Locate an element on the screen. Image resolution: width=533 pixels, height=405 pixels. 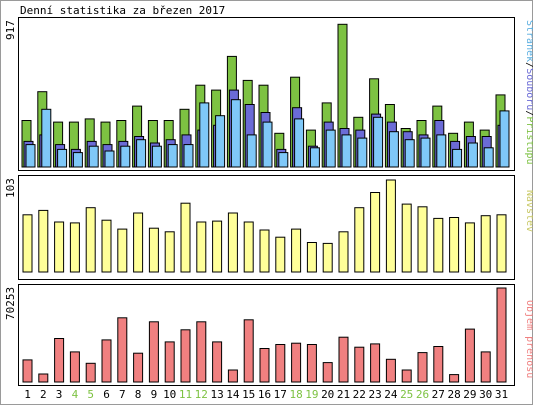
legend-sep-2: / is located at coordinates (528, 113).